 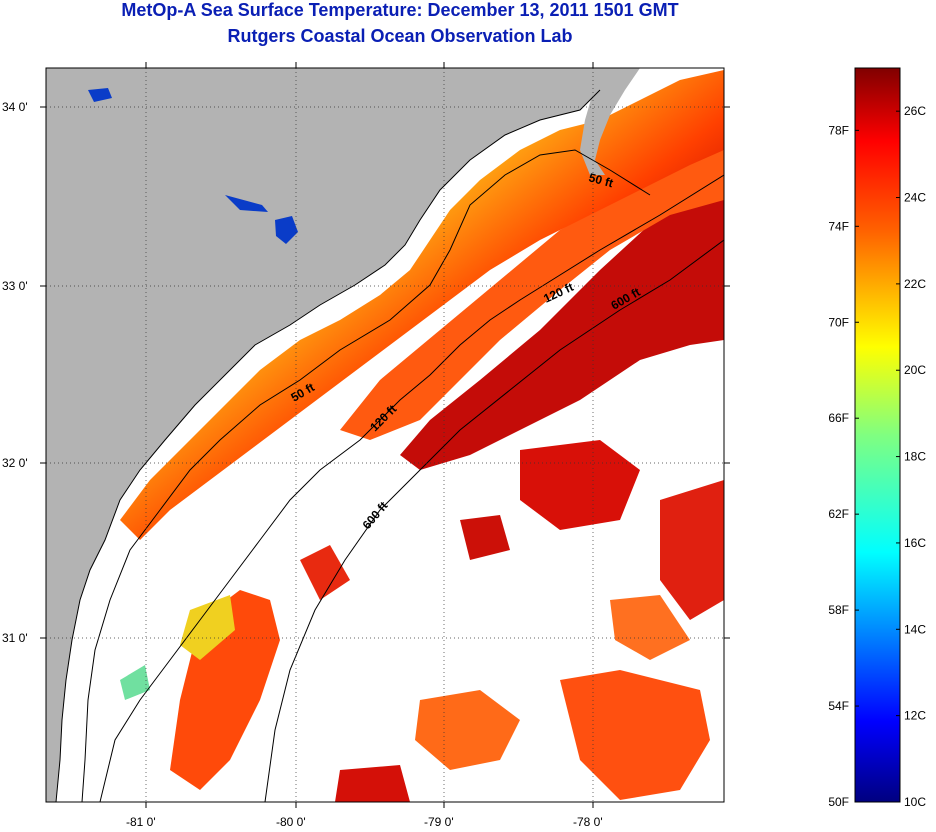 What do you see at coordinates (877, 435) in the screenshot?
I see `colorbar-gradient` at bounding box center [877, 435].